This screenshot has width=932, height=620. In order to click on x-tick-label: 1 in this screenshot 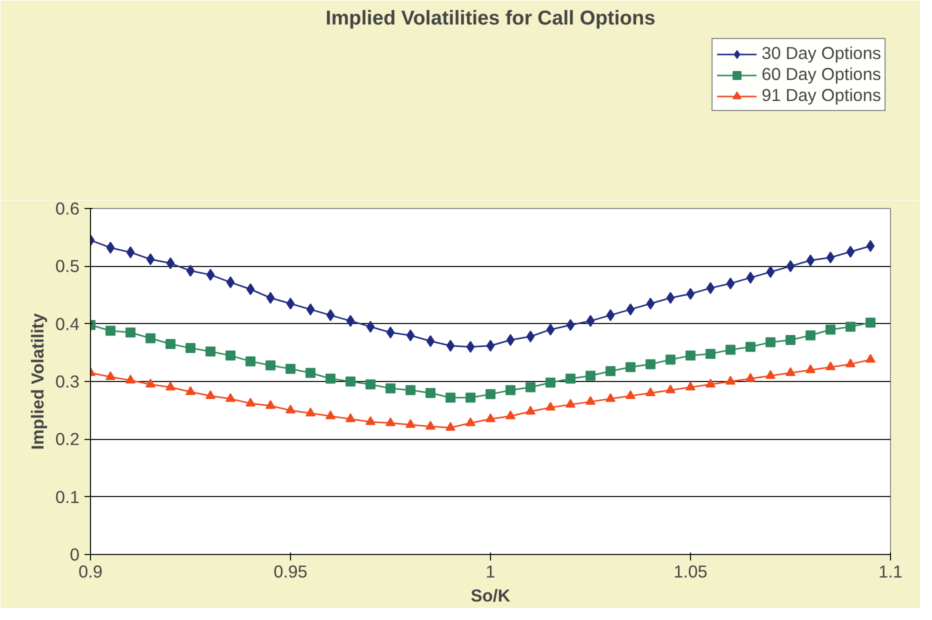, I will do `click(491, 572)`.